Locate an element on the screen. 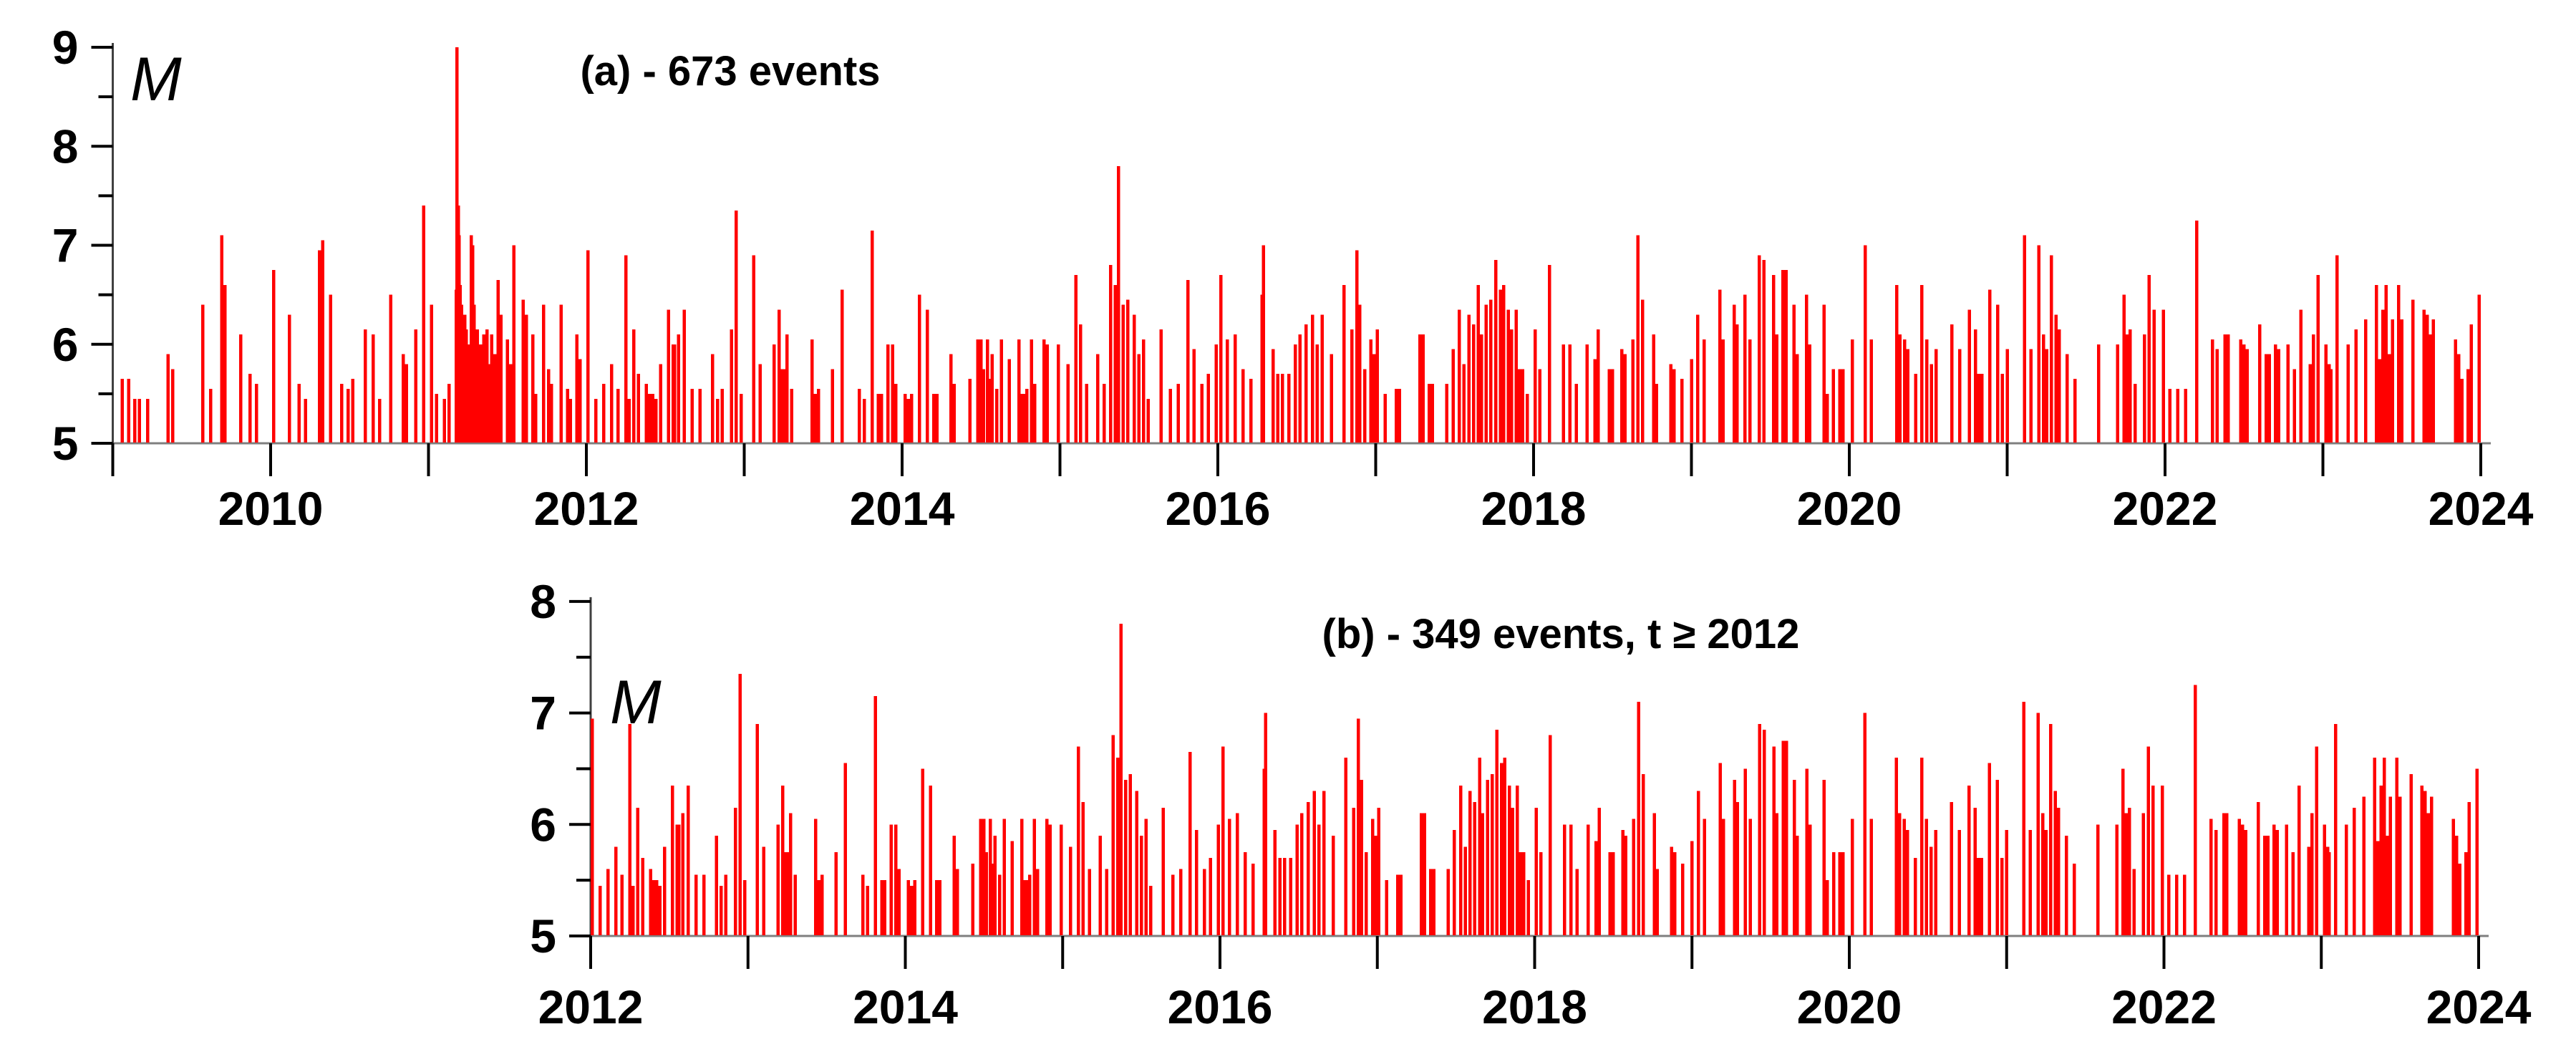 This screenshot has width=2576, height=1062. panel-a-y-axis-label: M is located at coordinates (156, 80).